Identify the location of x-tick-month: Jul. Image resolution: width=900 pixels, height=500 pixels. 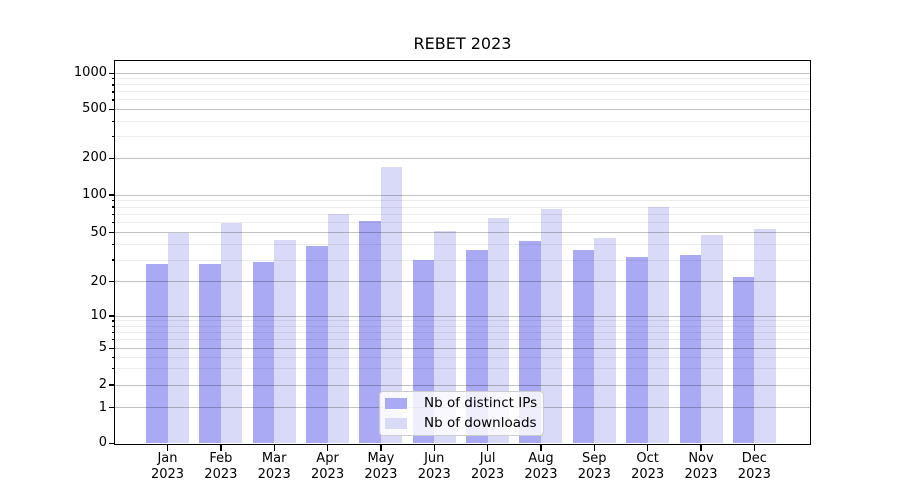
(487, 458).